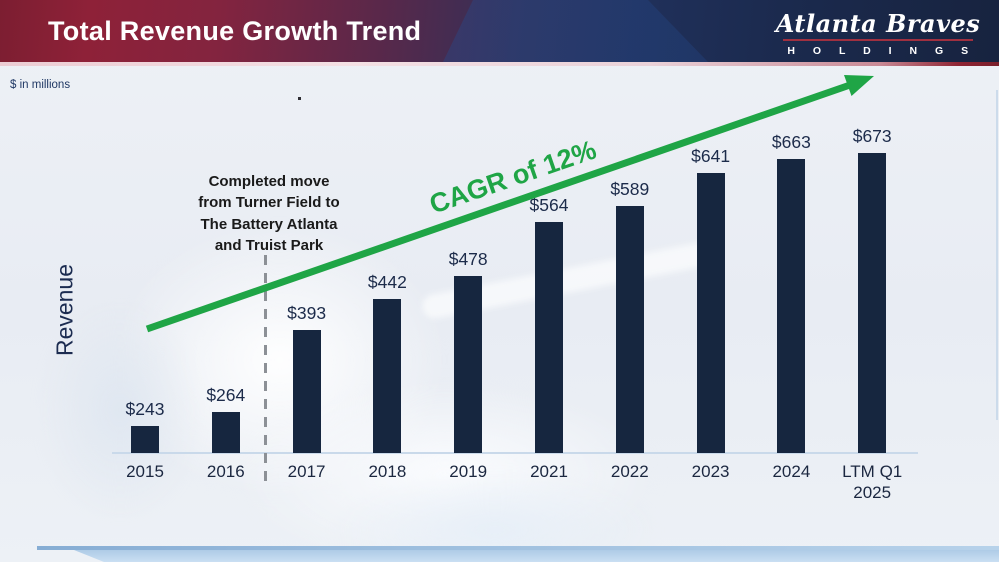  What do you see at coordinates (387, 282) in the screenshot?
I see `bar-value-label: $442` at bounding box center [387, 282].